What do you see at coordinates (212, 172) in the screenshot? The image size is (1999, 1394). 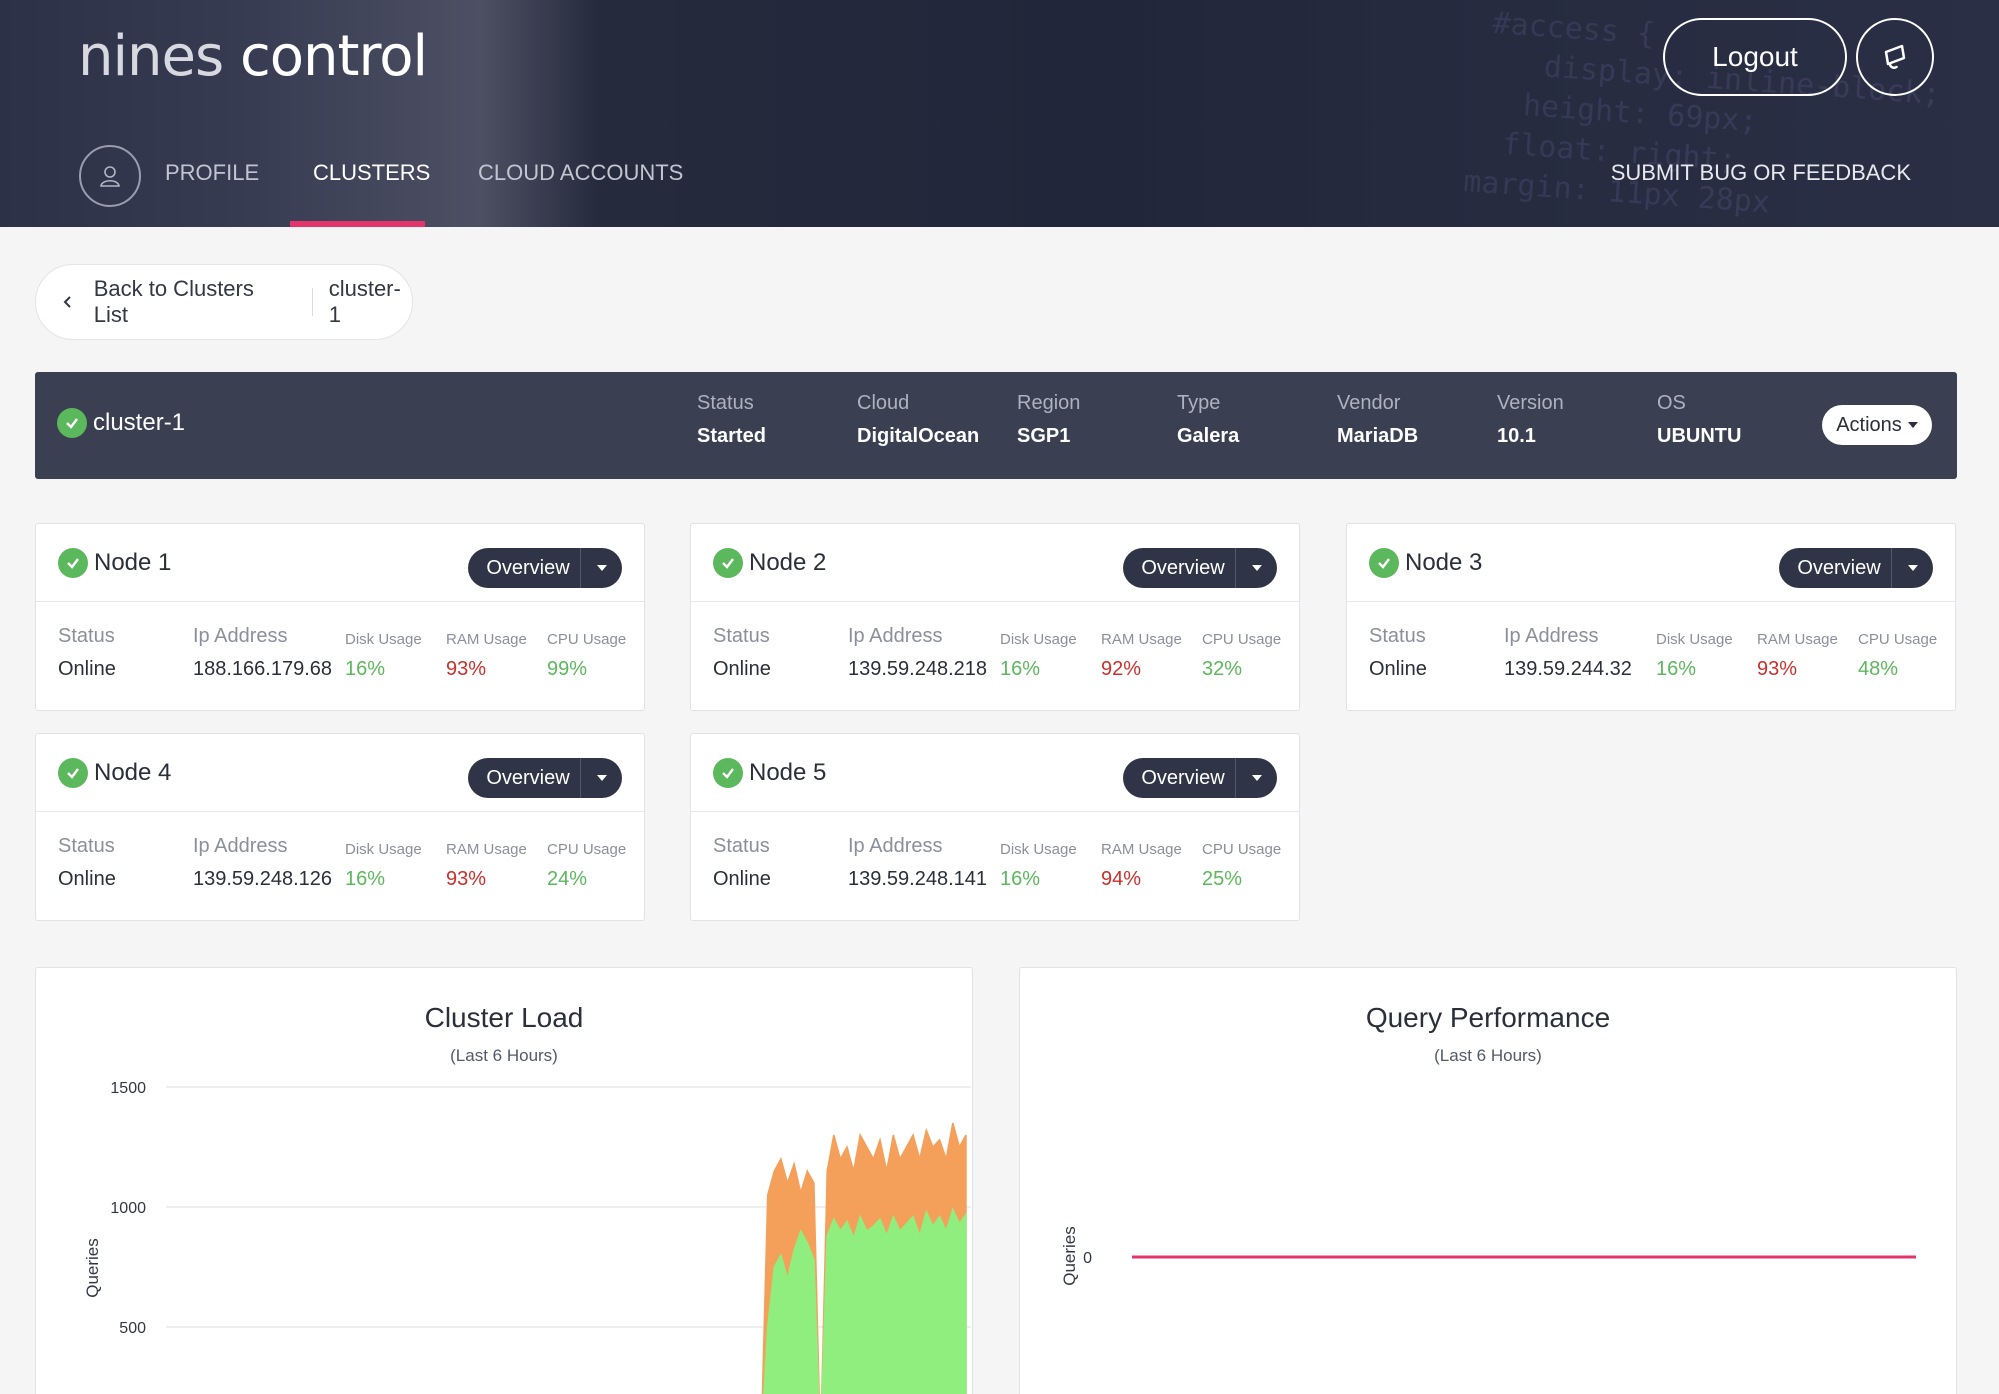 I see `nav-profile: PROFILE` at bounding box center [212, 172].